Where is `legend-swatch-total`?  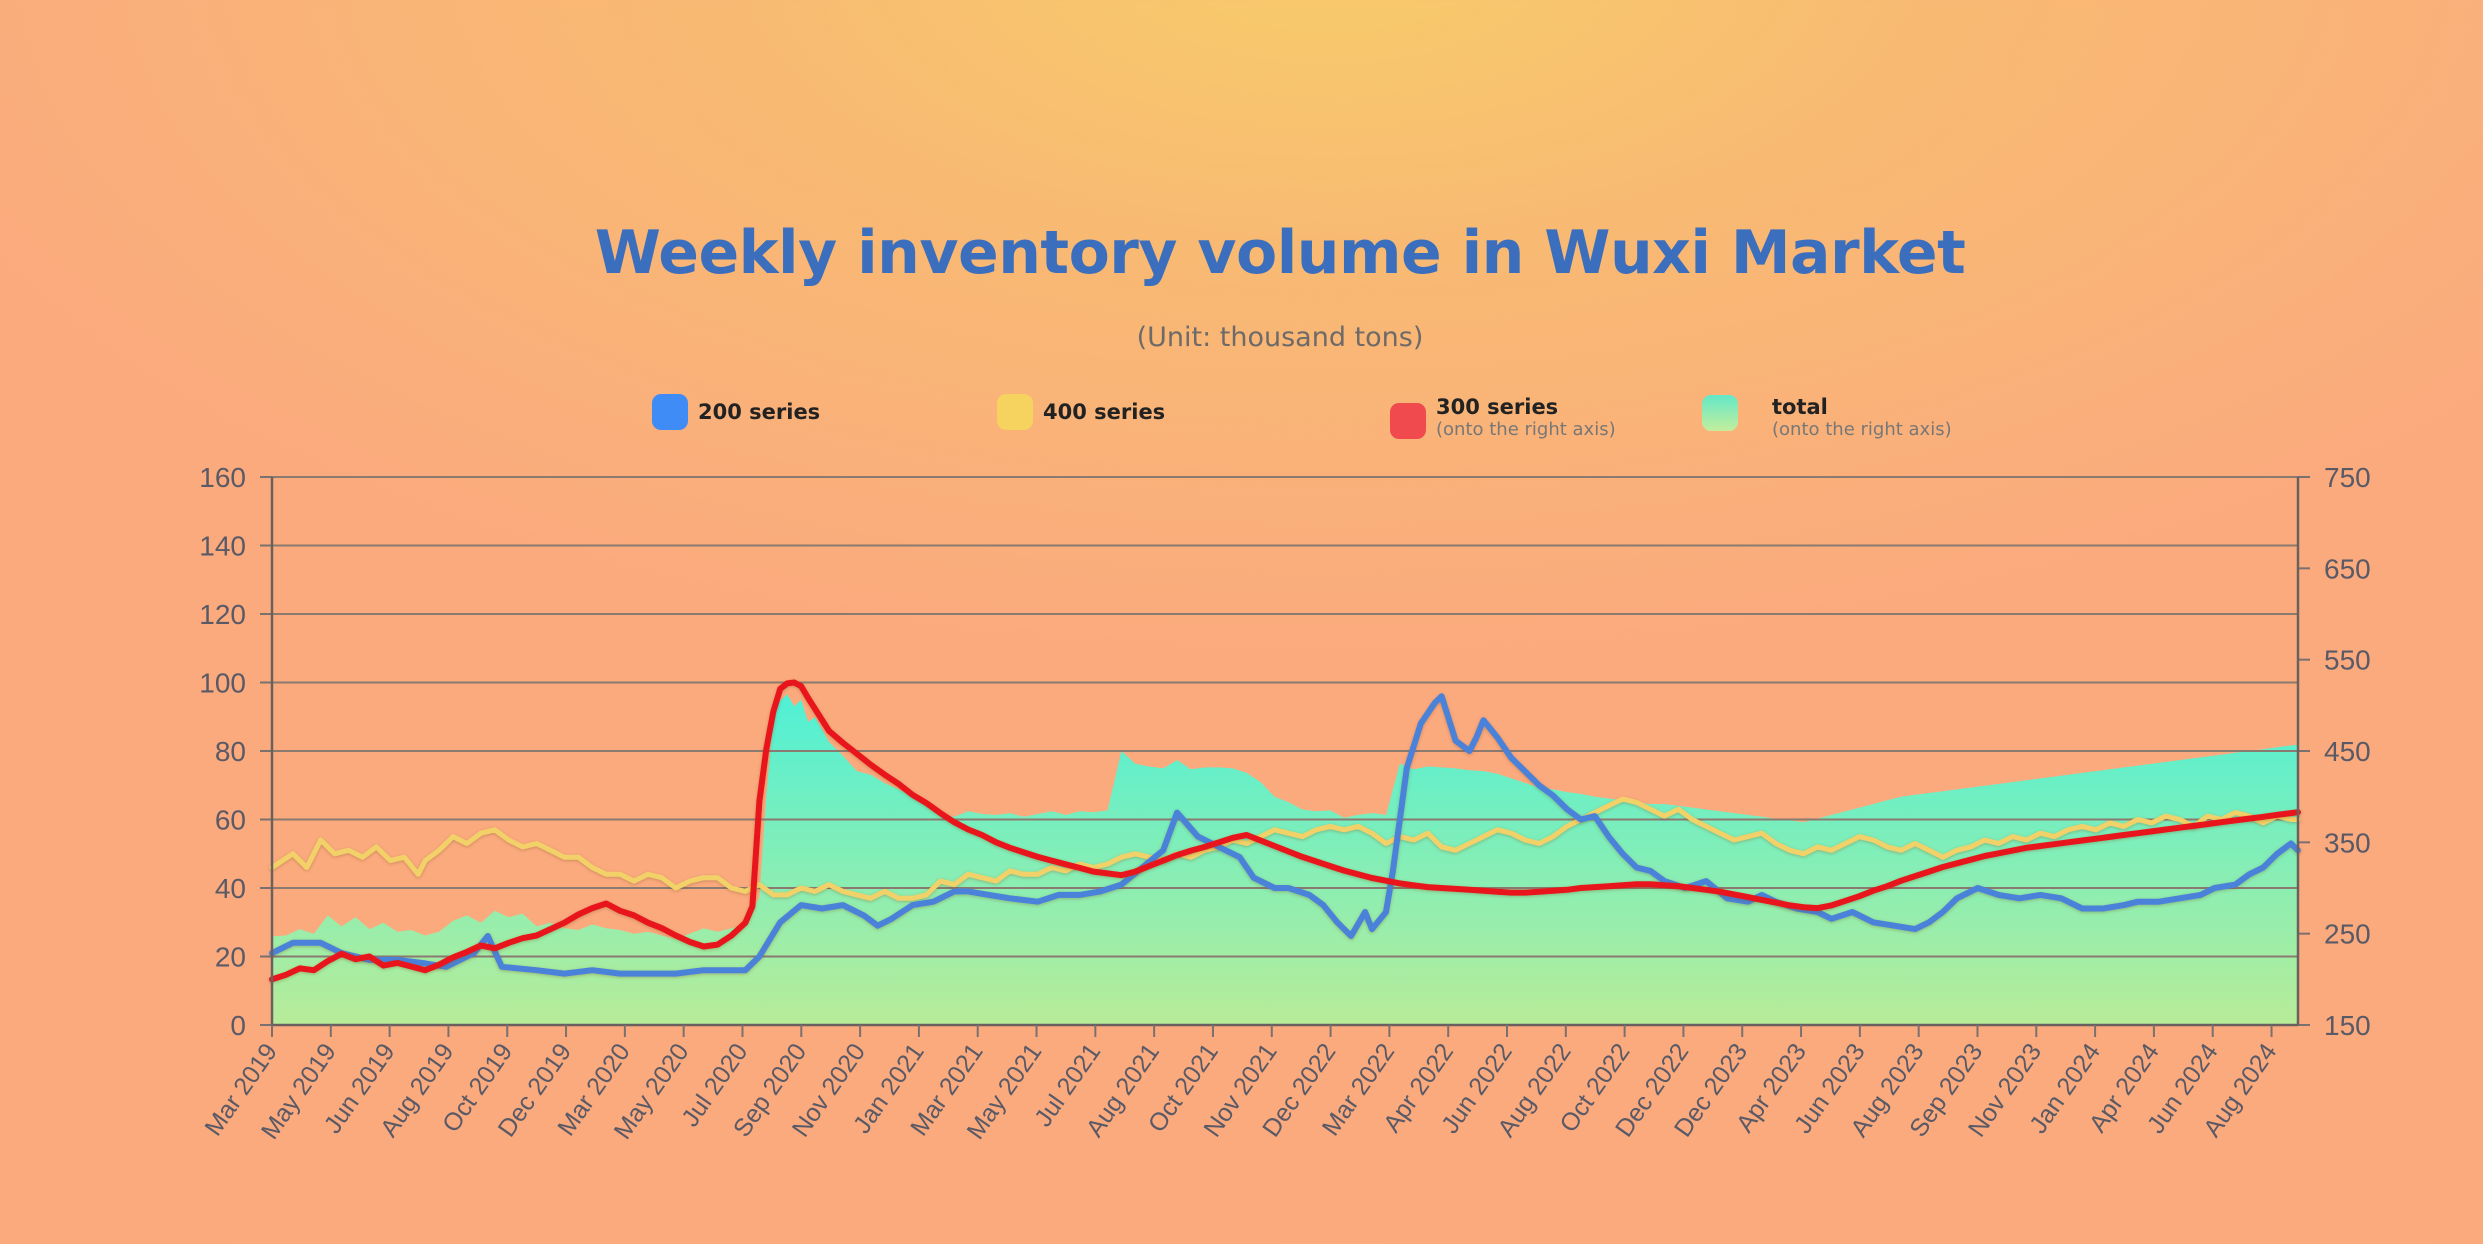
legend-swatch-total is located at coordinates (1720, 413).